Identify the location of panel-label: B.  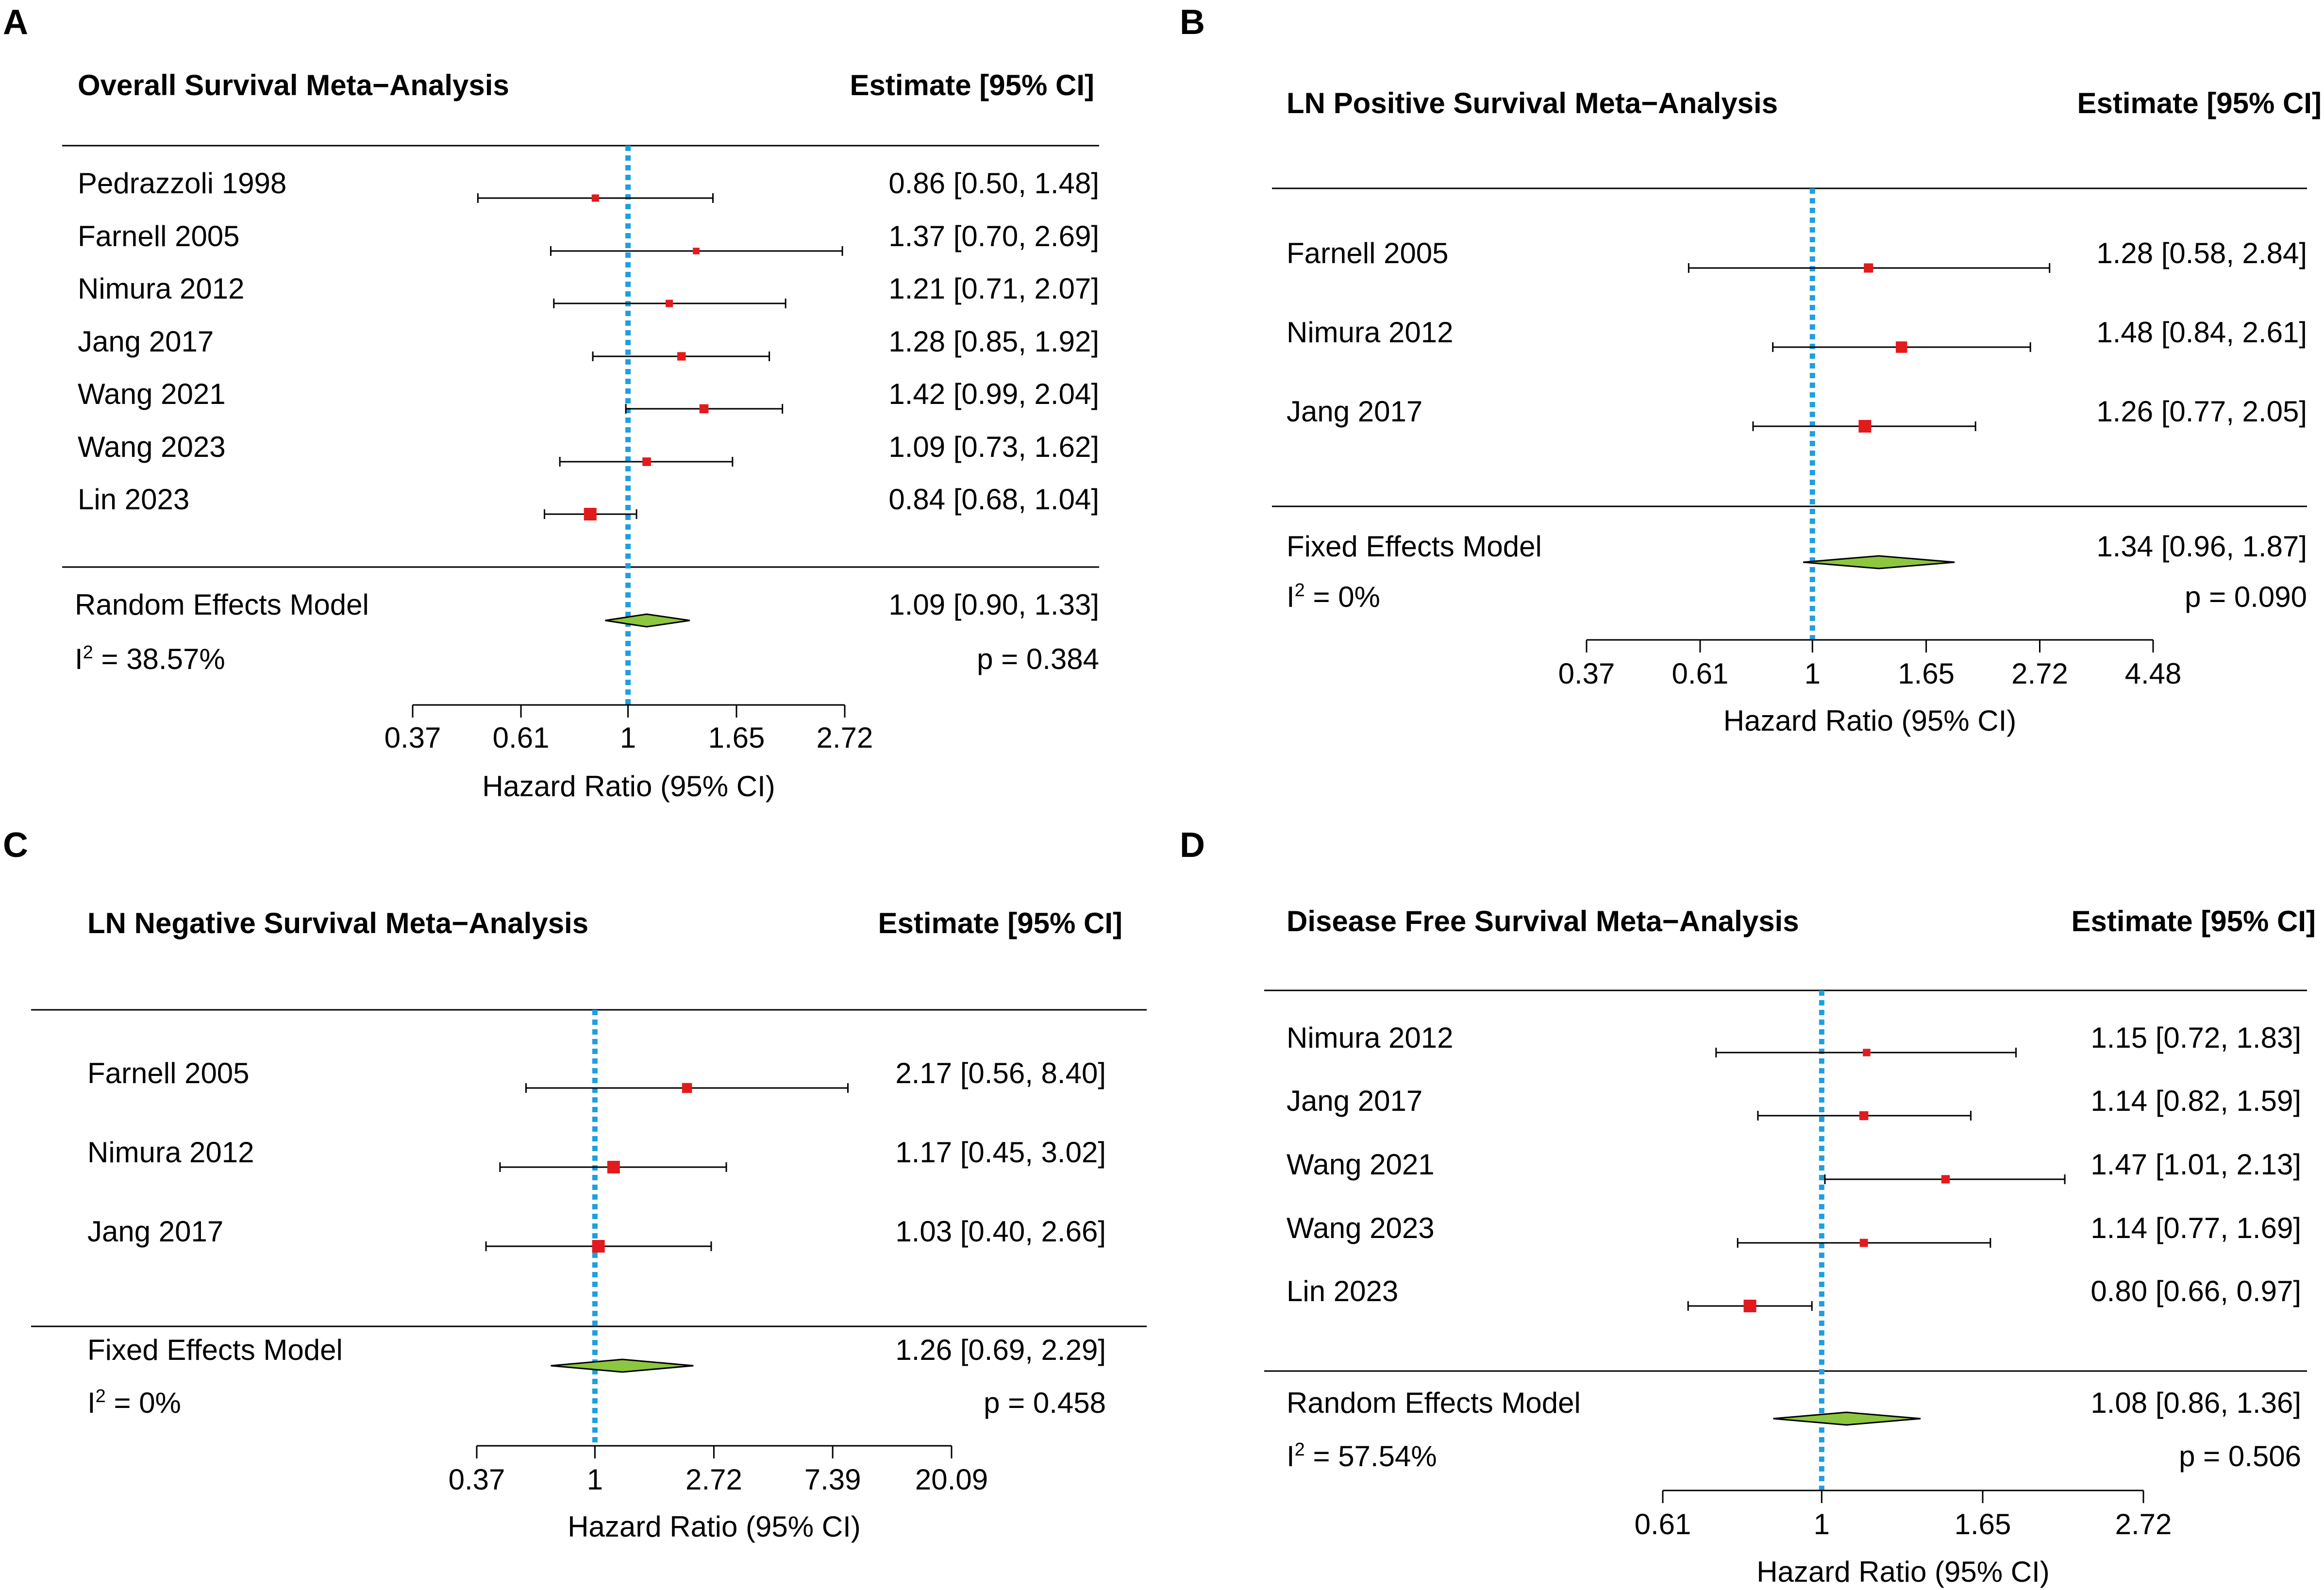
(1193, 23).